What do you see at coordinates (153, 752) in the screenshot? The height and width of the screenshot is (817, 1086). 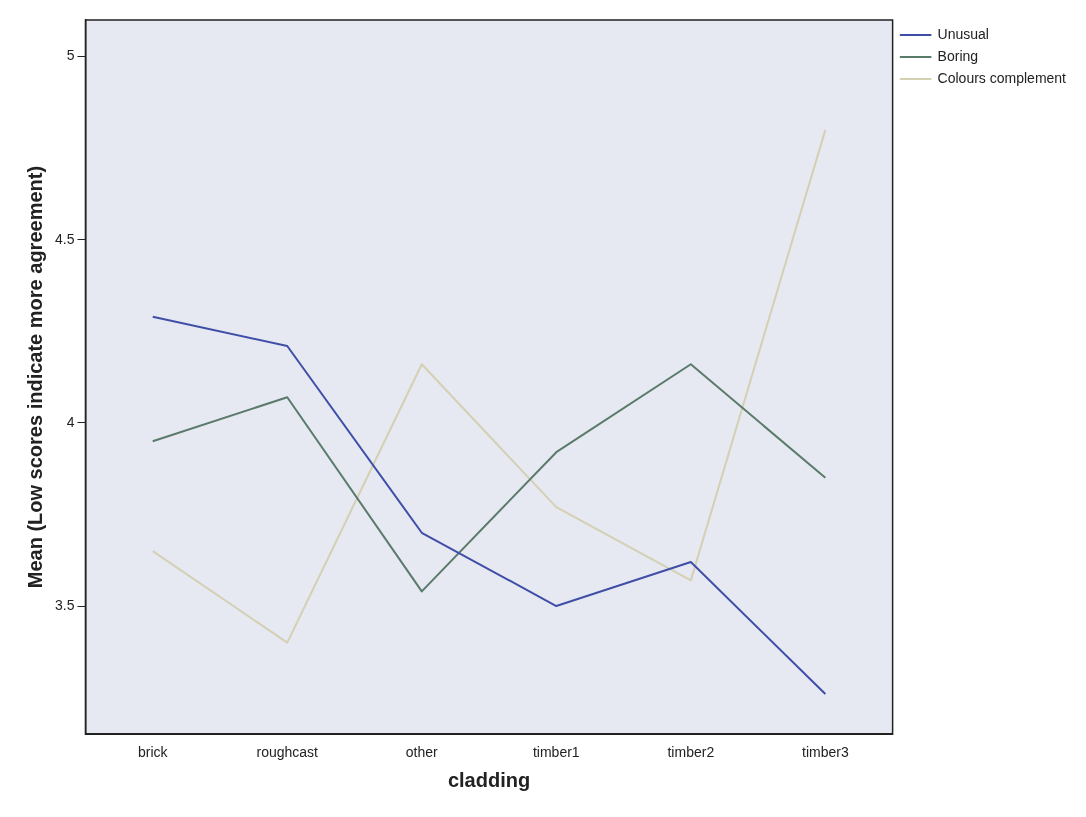 I see `x-tick-label: brick` at bounding box center [153, 752].